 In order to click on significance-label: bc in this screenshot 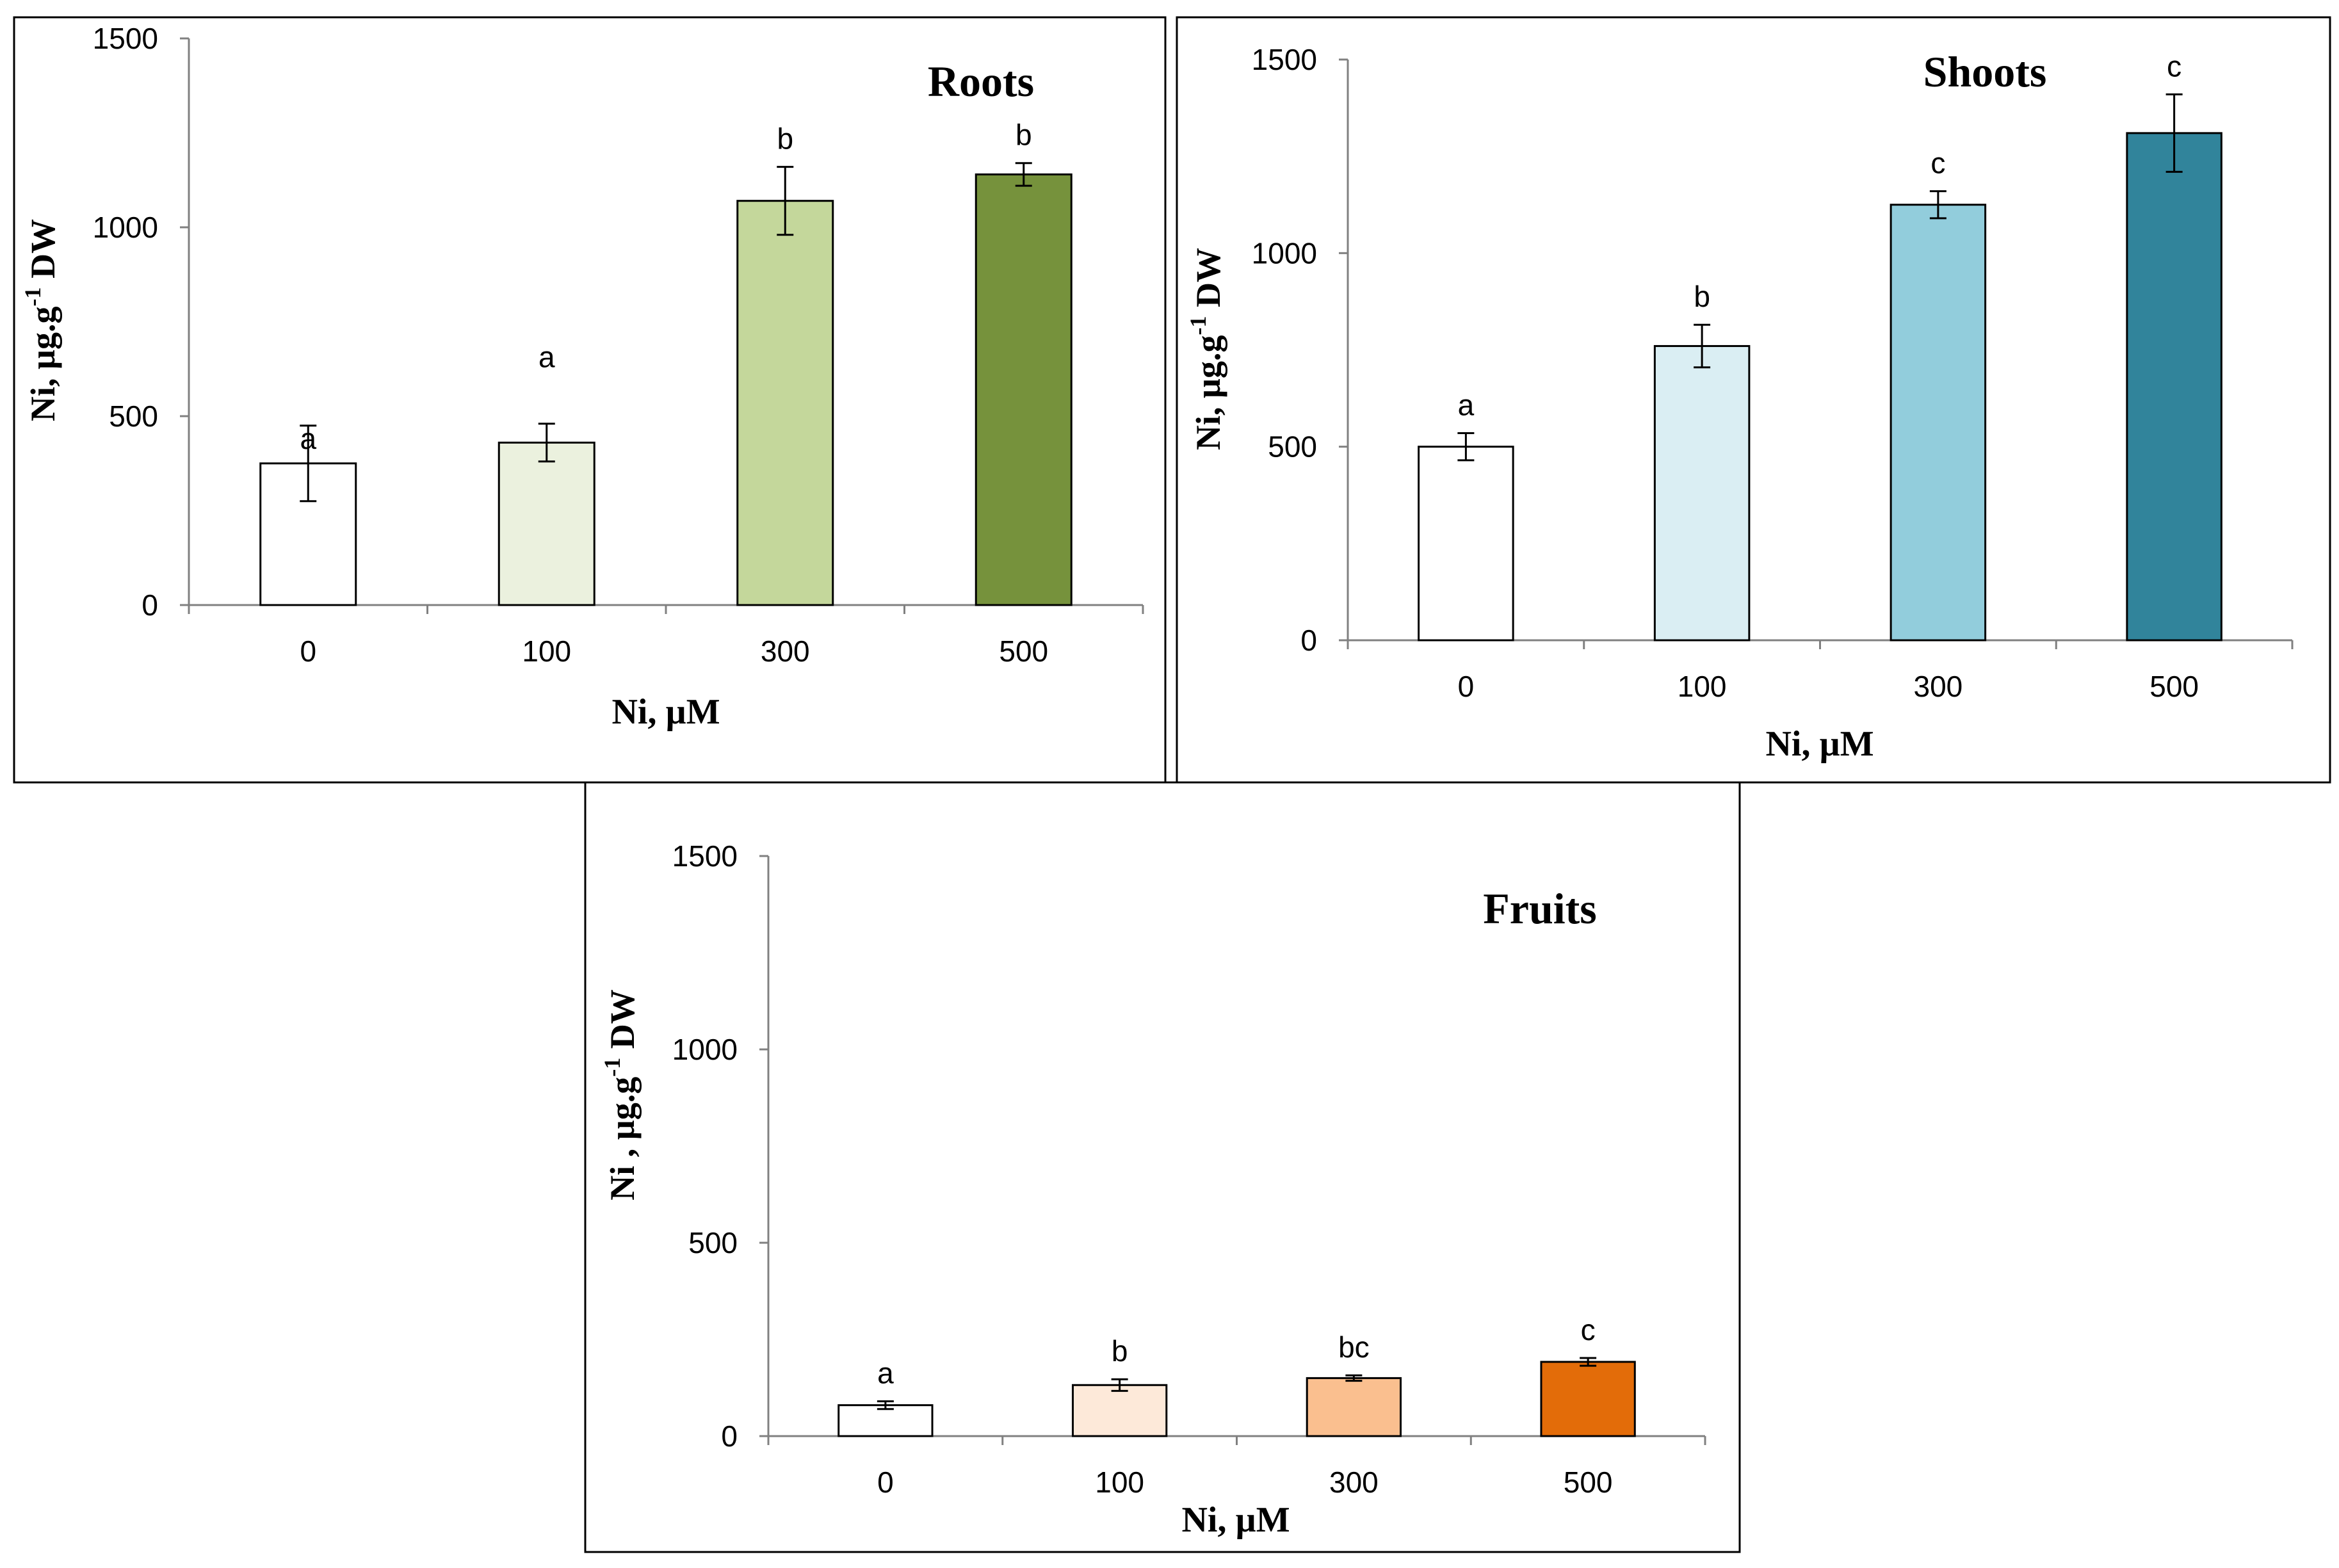, I will do `click(1354, 1347)`.